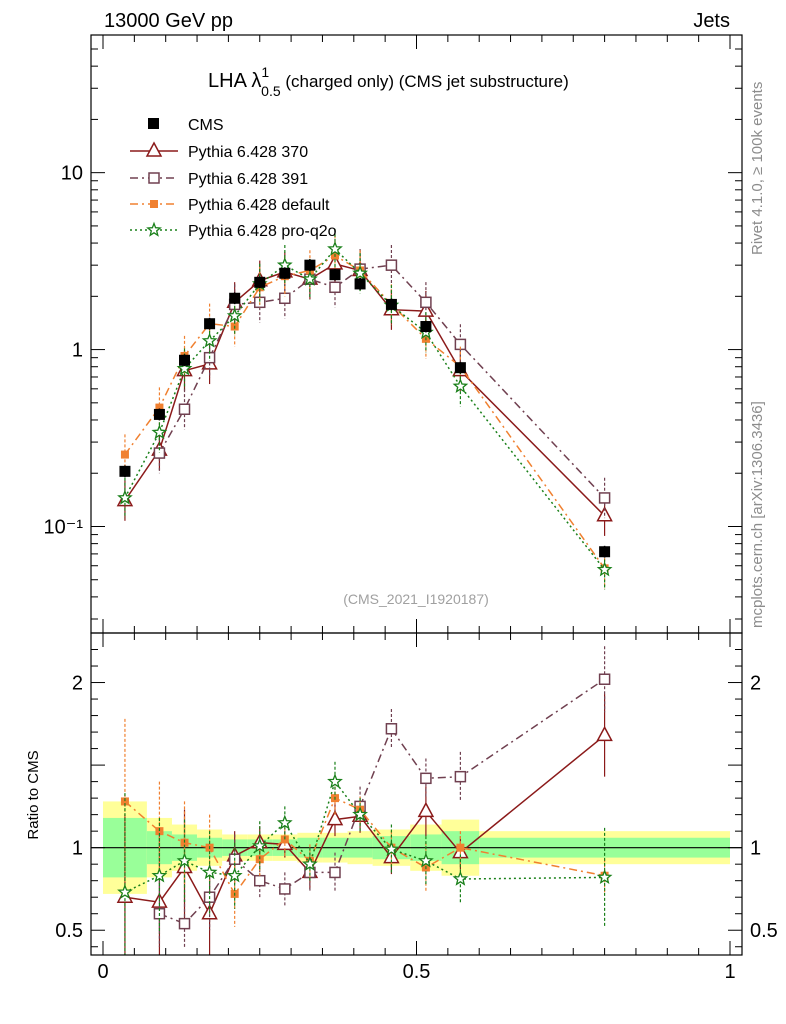  Describe the element at coordinates (72, 174) in the screenshot. I see `main-y-tick-label: 10` at that location.